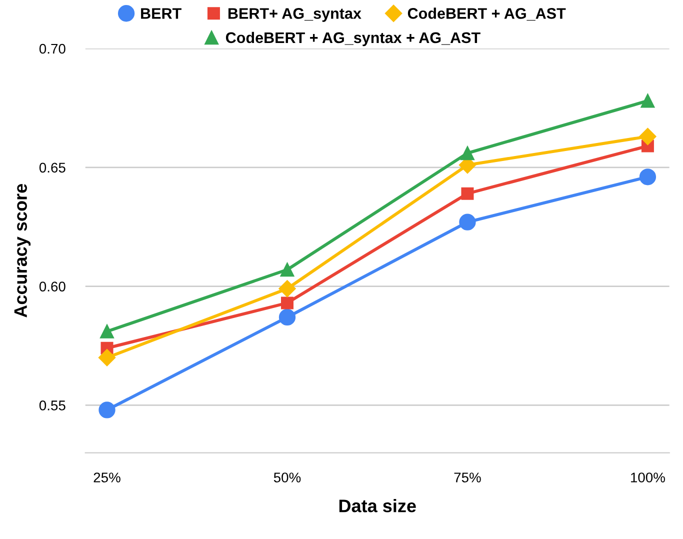 This screenshot has width=683, height=539. Describe the element at coordinates (487, 14) in the screenshot. I see `legend-label: CodeBERT + AG_AST` at that location.